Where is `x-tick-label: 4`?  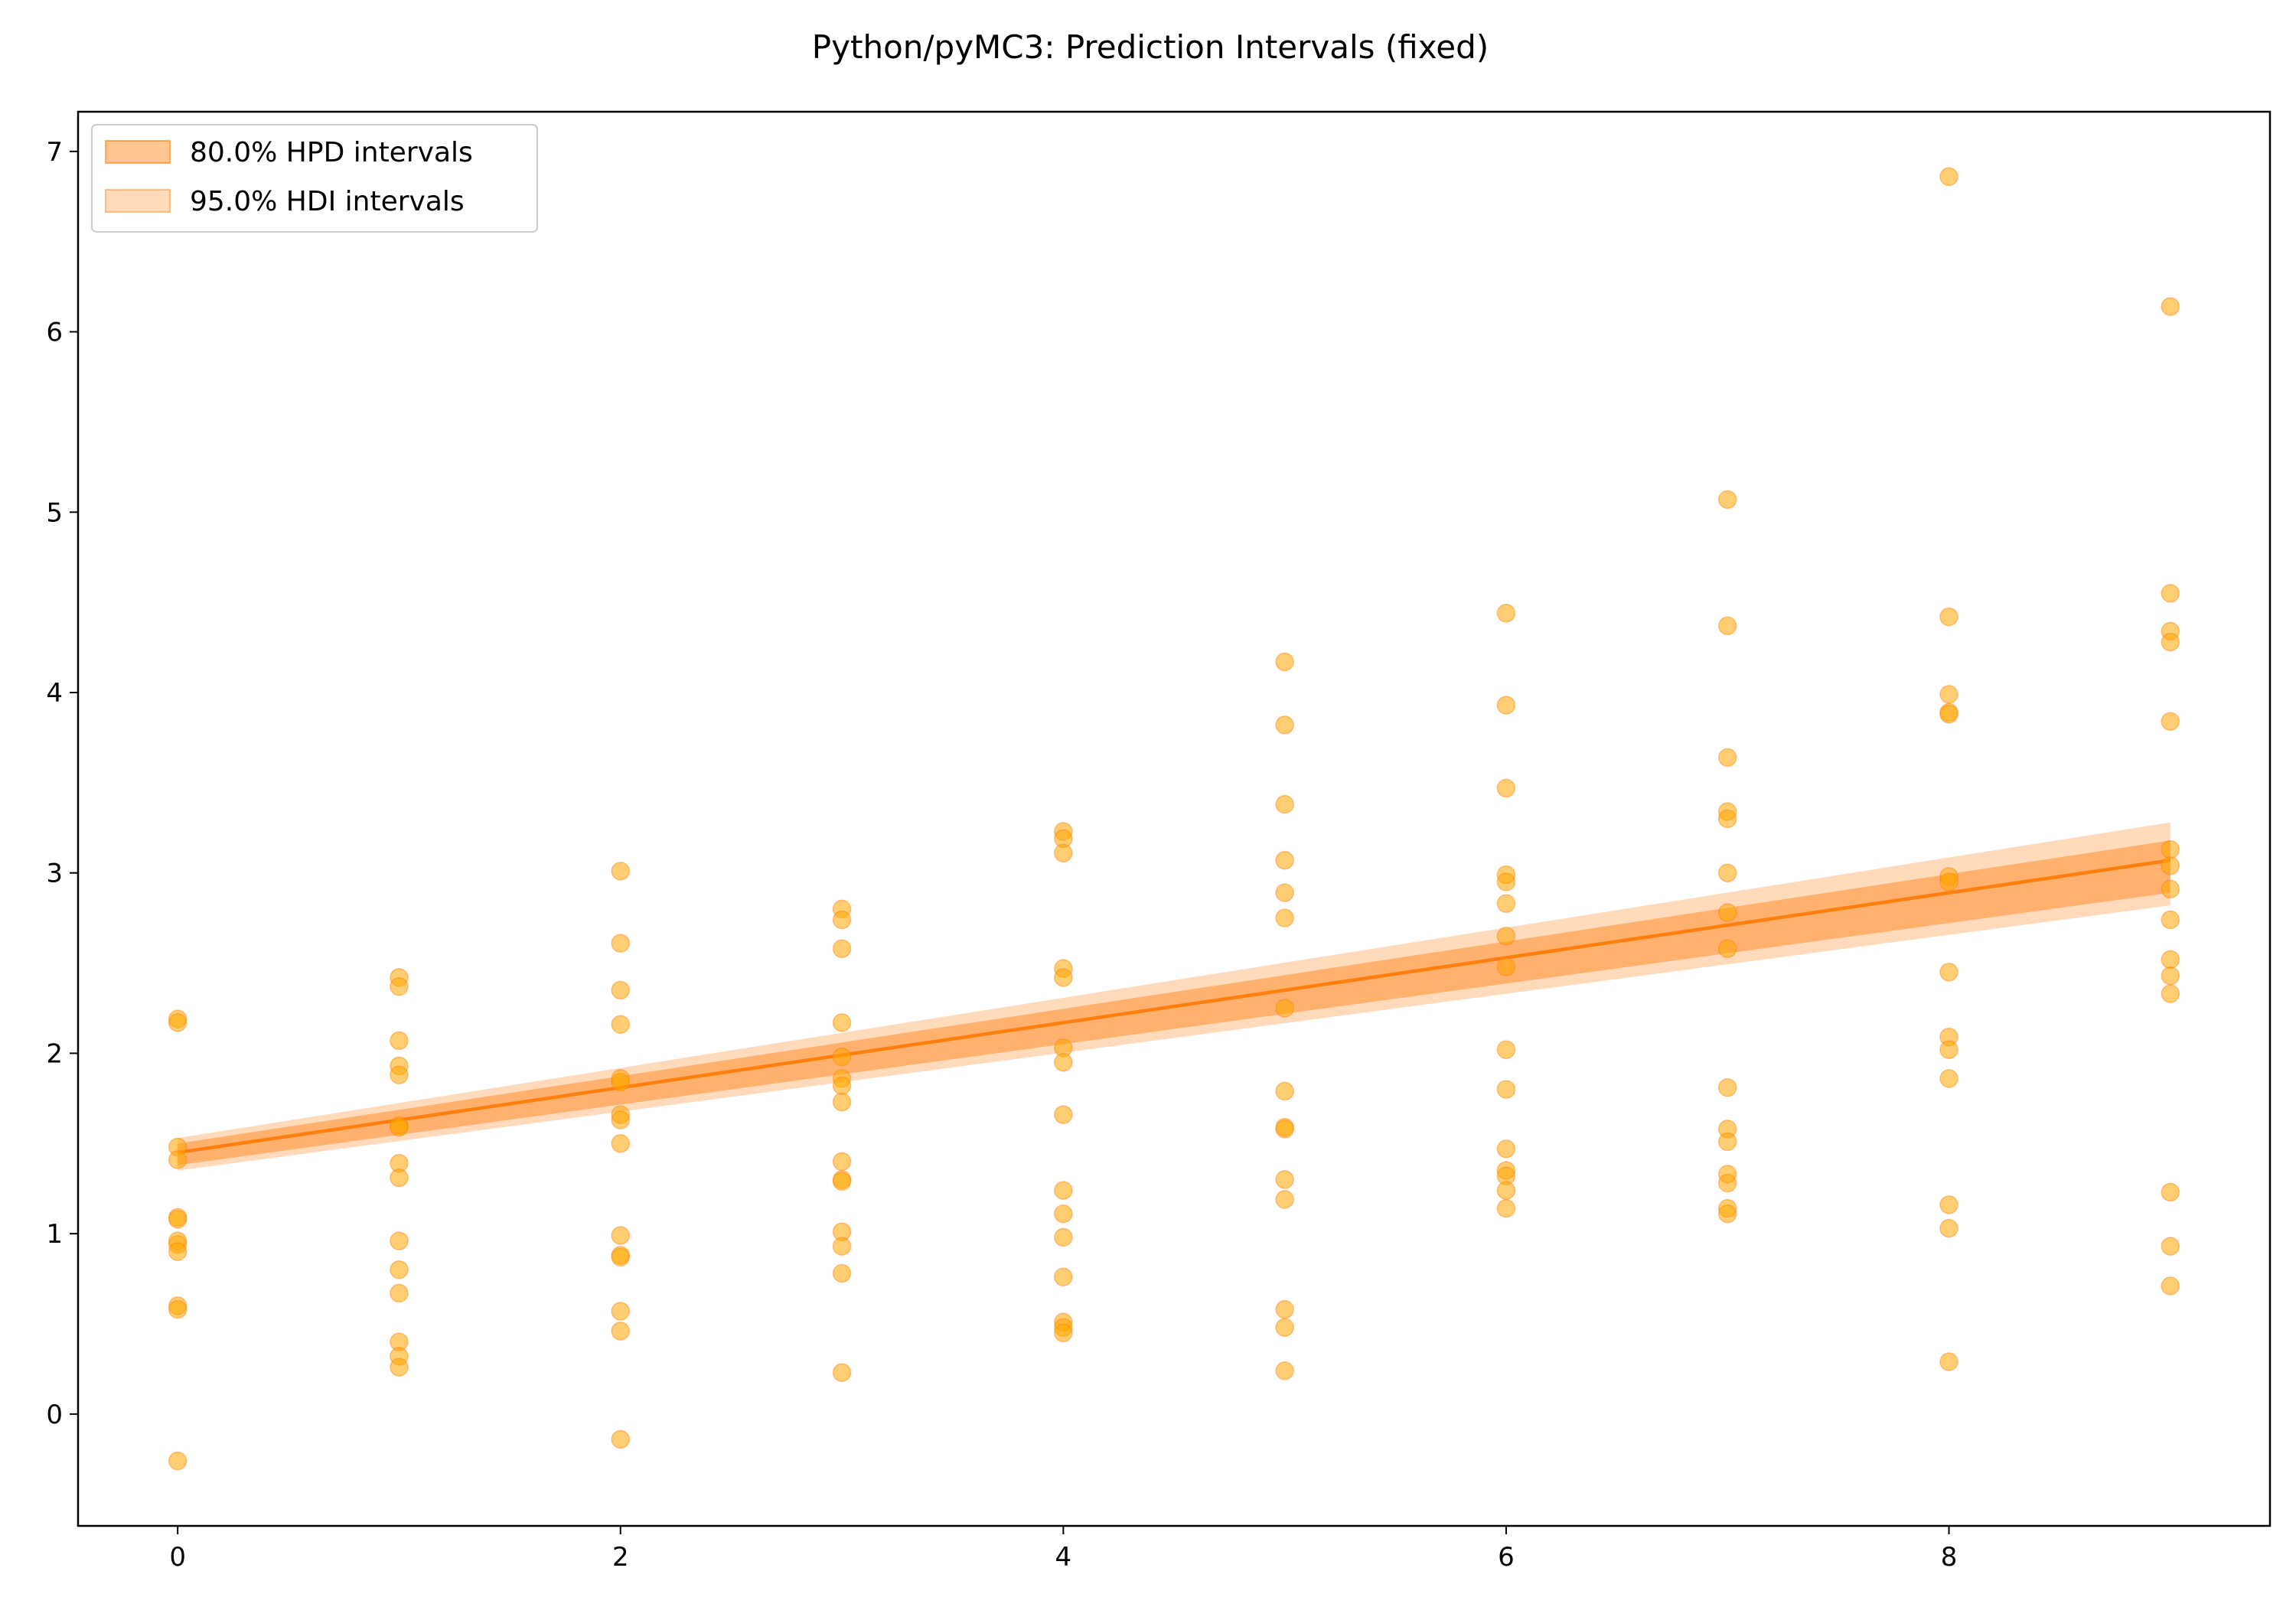
x-tick-label: 4 is located at coordinates (1063, 1557).